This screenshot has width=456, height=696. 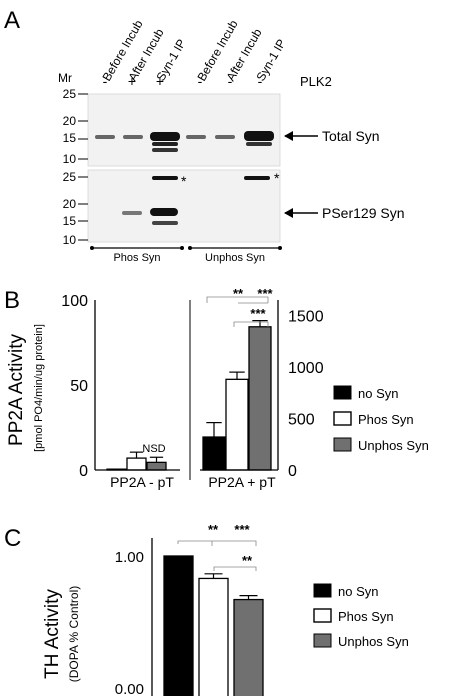 I want to click on nsd-annotation: NSD, so click(x=153, y=449).